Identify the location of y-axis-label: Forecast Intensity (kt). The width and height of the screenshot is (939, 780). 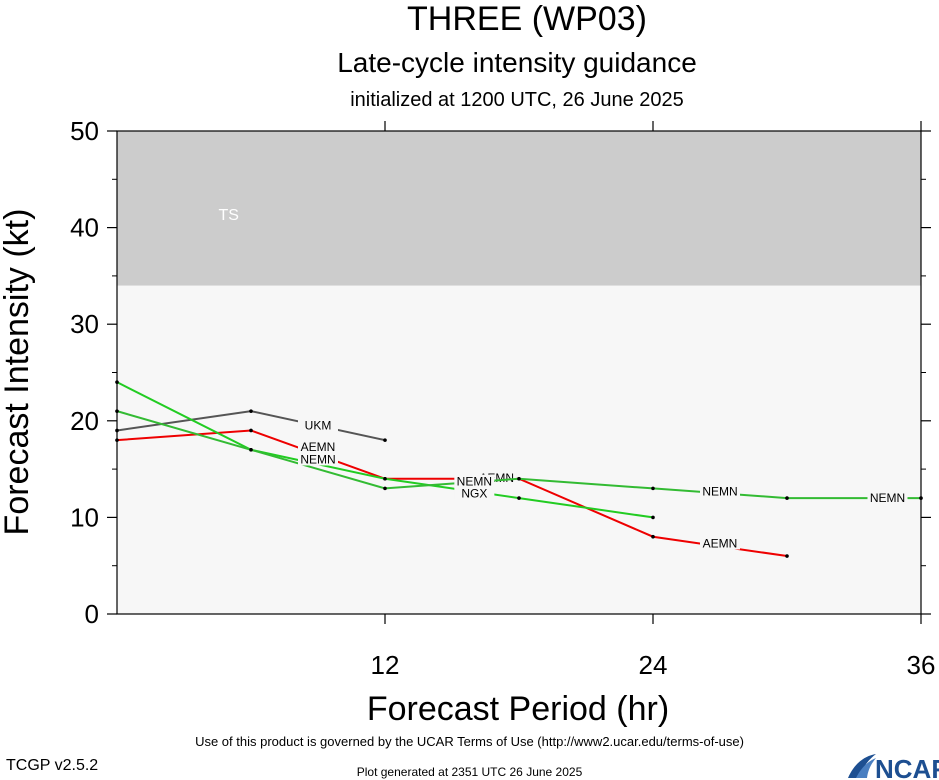
(18, 372).